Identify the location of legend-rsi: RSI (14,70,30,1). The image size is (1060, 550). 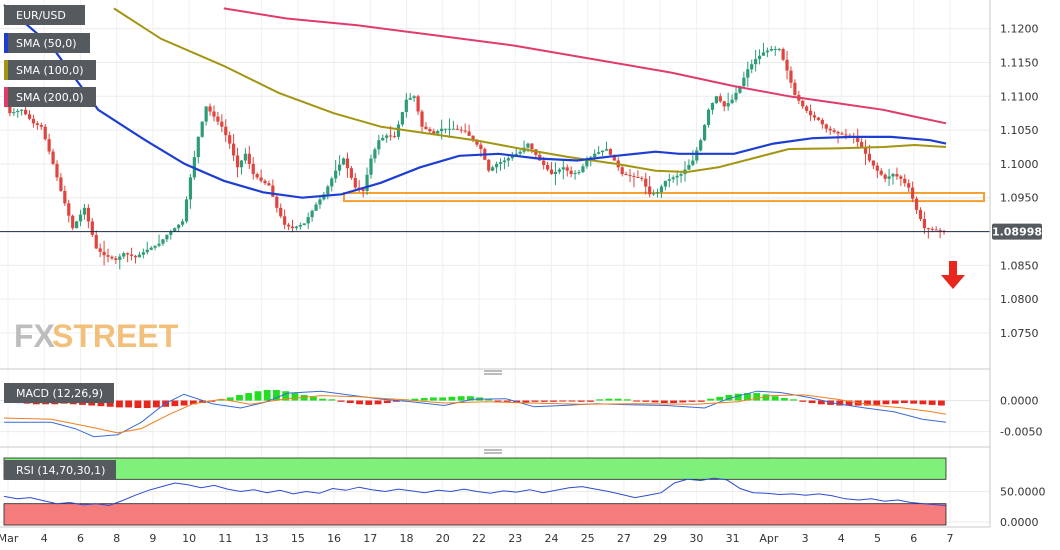
(60, 470).